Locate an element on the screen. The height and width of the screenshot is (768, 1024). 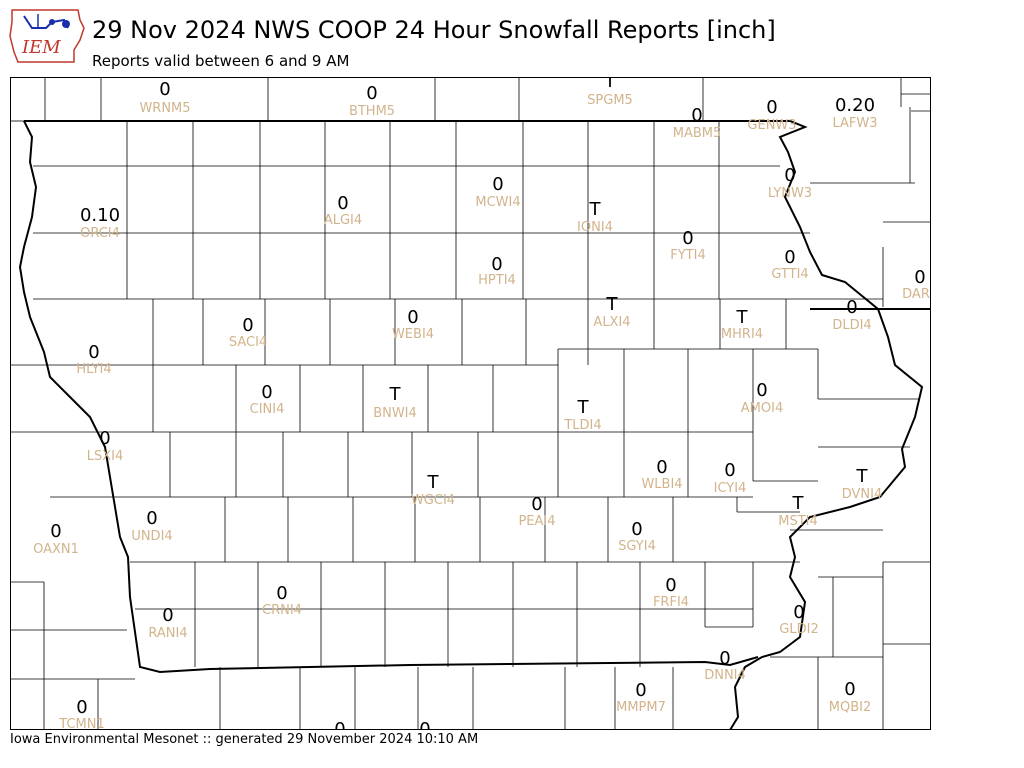
station-id: FYTI4 is located at coordinates (687, 255).